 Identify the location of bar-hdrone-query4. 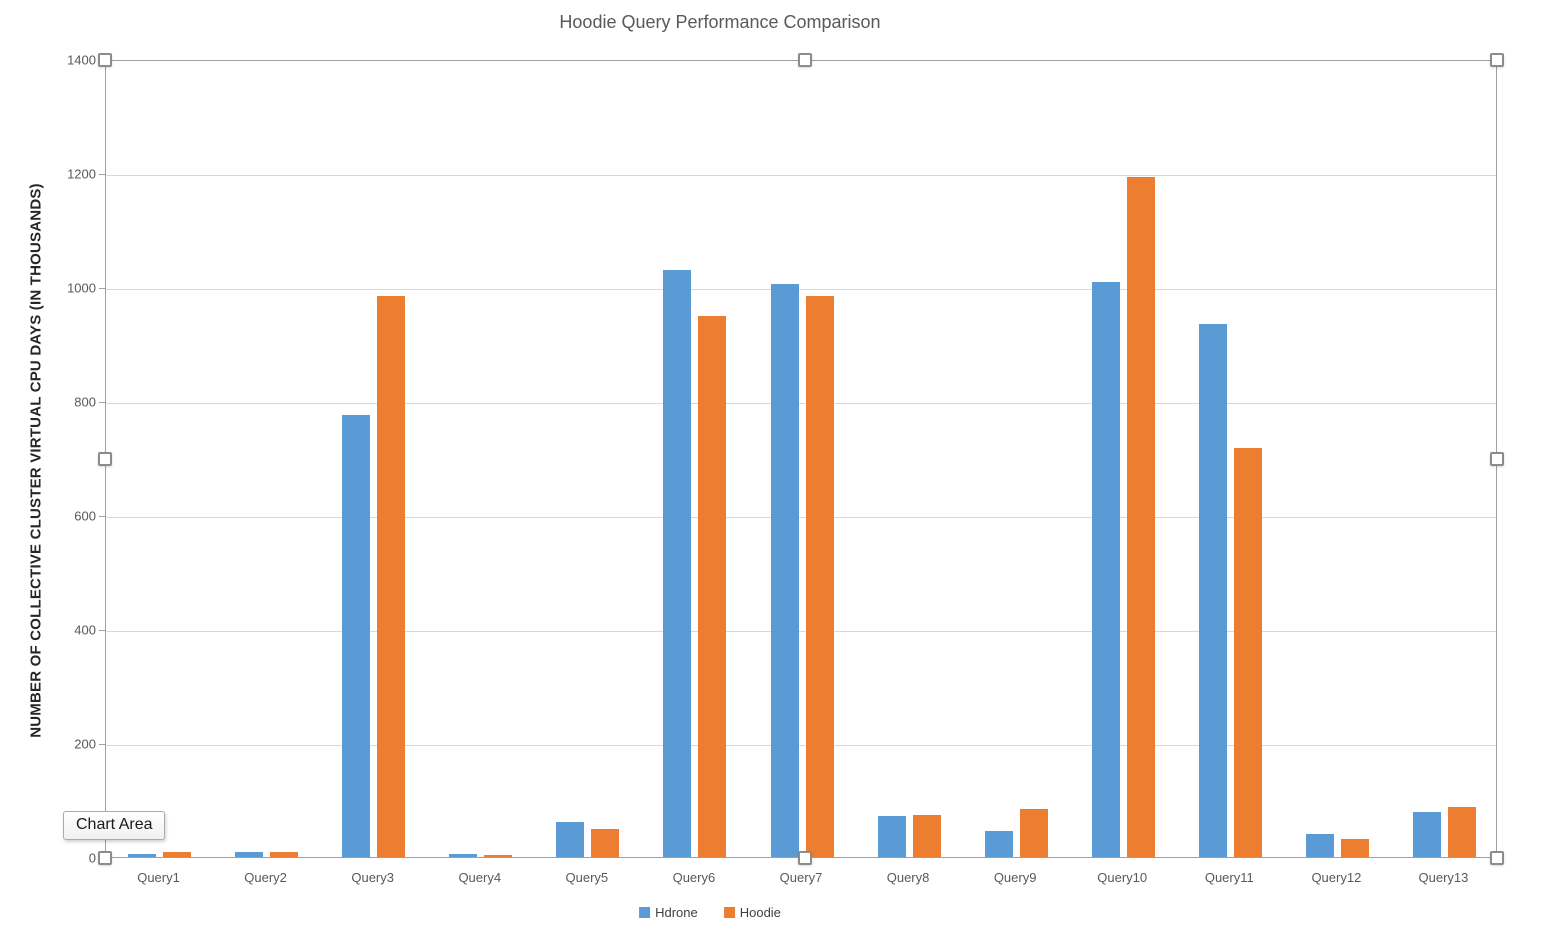
(463, 855).